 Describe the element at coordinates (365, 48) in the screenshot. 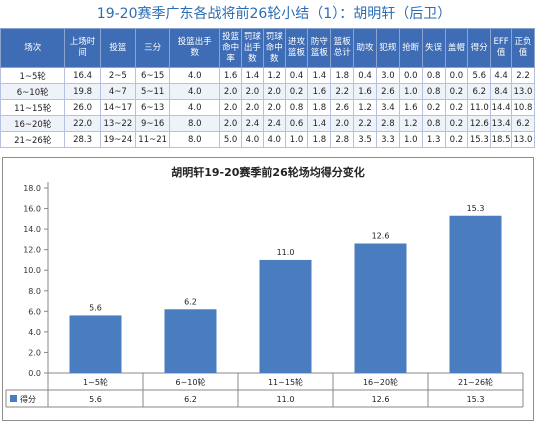

I see `column-header: 助攻` at that location.